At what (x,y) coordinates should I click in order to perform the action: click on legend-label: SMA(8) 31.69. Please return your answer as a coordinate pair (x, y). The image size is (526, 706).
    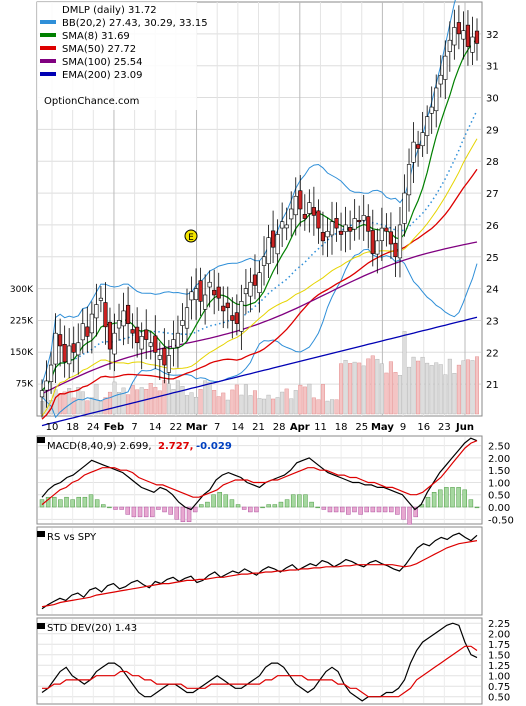
    Looking at the image, I should click on (96, 36).